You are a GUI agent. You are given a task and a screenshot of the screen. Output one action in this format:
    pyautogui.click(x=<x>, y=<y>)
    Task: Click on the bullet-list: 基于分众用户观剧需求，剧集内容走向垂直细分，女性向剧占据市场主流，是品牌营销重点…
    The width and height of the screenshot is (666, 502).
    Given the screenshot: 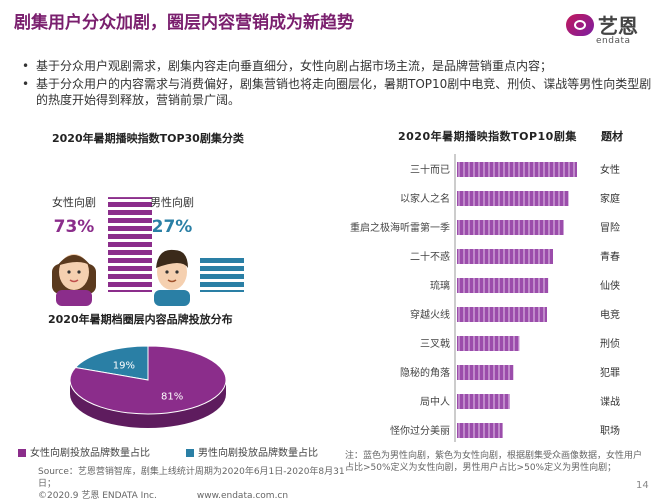 What is the action you would take?
    pyautogui.click(x=337, y=84)
    